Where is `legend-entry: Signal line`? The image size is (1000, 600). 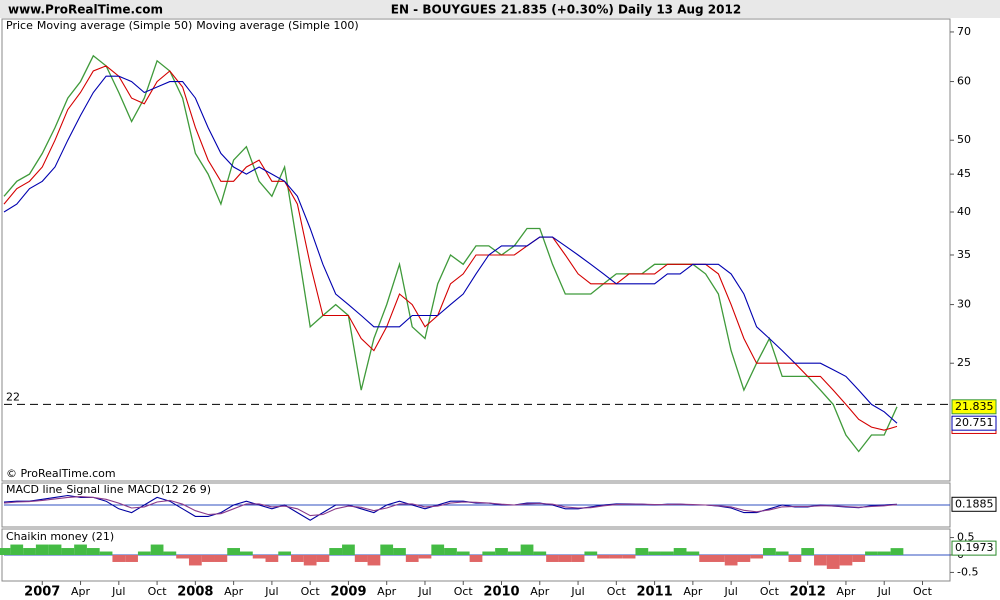
legend-entry: Signal line is located at coordinates (94, 489).